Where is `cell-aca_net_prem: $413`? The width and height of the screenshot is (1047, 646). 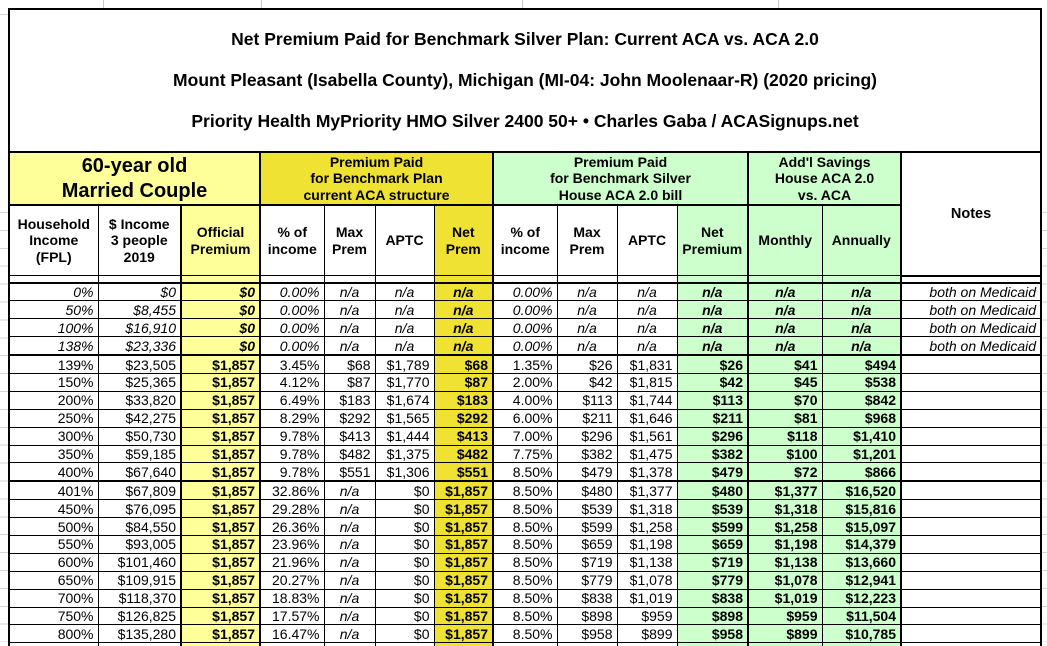 cell-aca_net_prem: $413 is located at coordinates (463, 436).